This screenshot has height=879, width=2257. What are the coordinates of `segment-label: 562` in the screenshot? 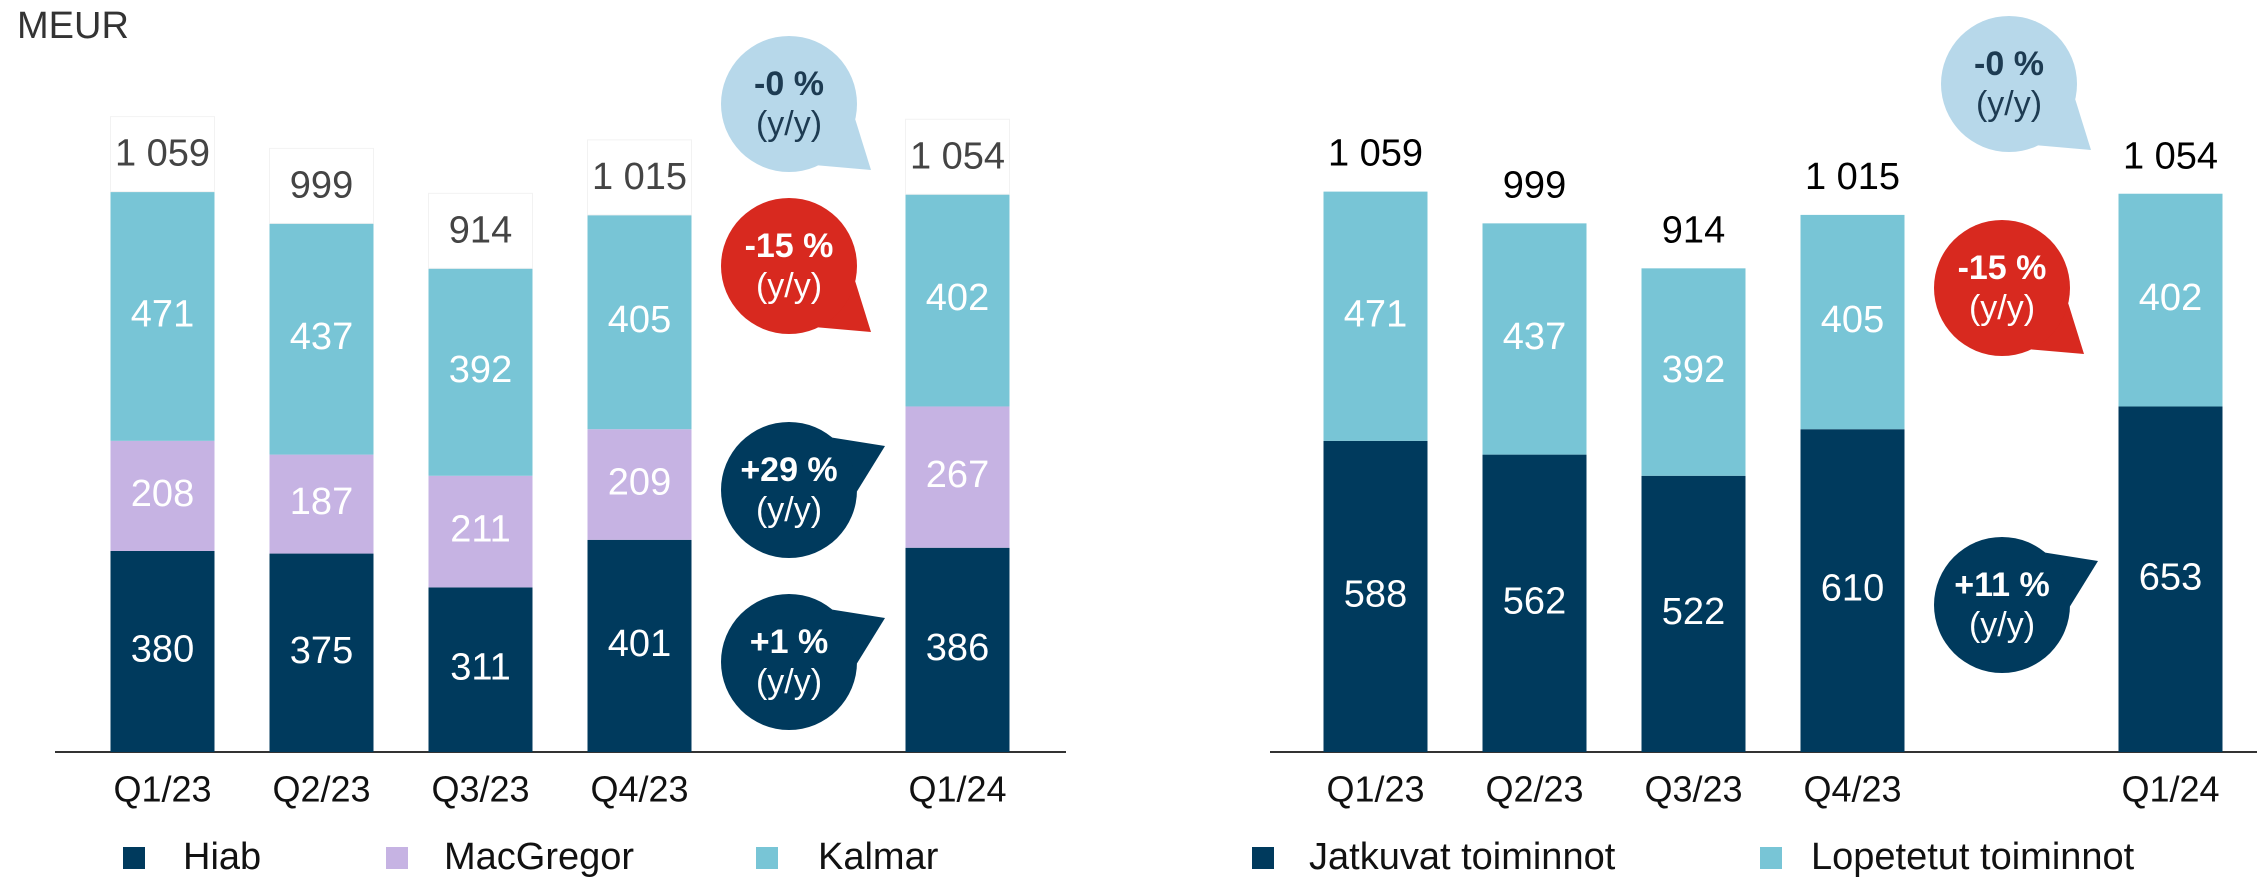 It's located at (1534, 601).